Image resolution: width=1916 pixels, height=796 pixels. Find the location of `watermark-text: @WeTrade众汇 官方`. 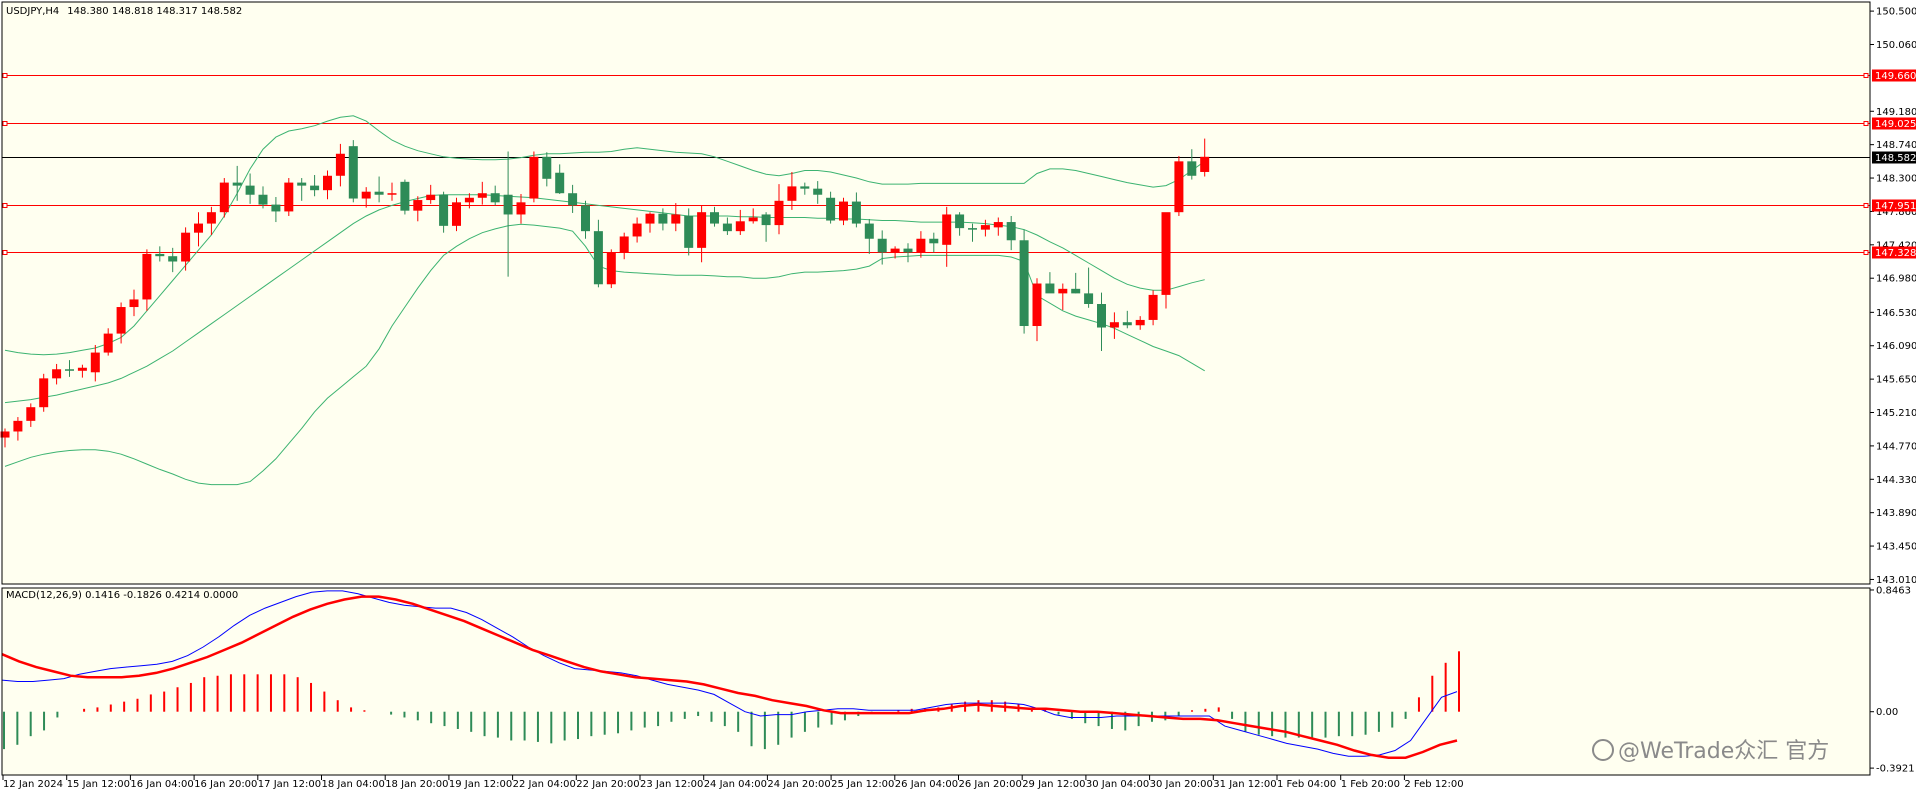

watermark-text: @WeTrade众汇 官方 is located at coordinates (1723, 751).